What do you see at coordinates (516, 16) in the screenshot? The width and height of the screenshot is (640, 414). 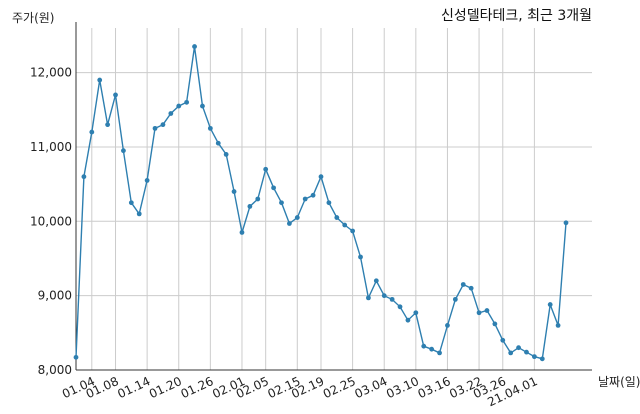 I see `chart-title: 신성델타테크, 최근 3개월` at bounding box center [516, 16].